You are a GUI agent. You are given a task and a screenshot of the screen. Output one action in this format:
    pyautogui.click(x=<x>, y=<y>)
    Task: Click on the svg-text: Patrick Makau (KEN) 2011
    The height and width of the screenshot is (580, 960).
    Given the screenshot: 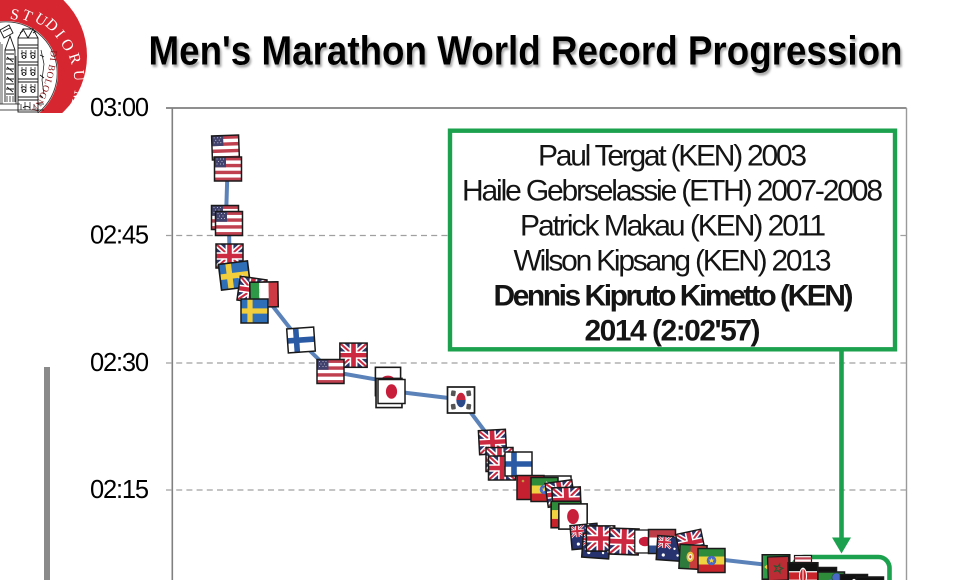 What is the action you would take?
    pyautogui.click(x=673, y=225)
    